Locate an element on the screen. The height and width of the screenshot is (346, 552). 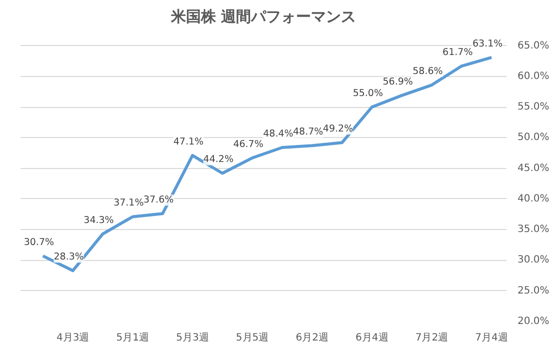
y-tick-label: 50.0% is located at coordinates (534, 138).